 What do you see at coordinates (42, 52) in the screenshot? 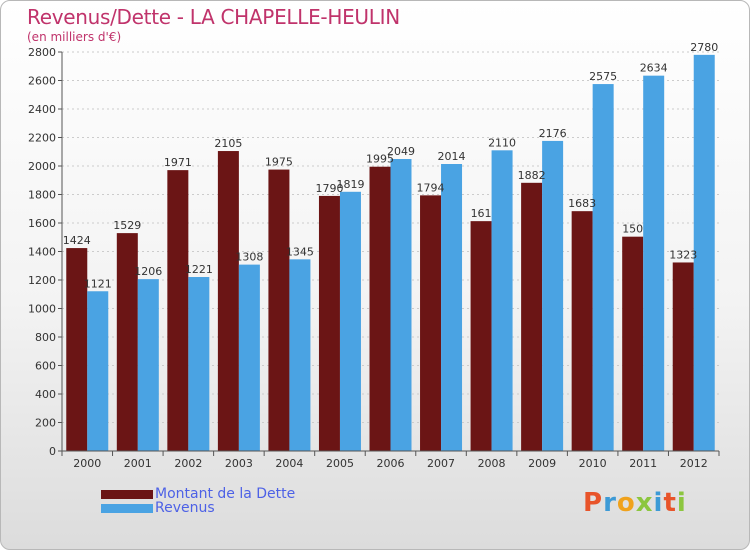
I see `y-tick-label: 2800` at bounding box center [42, 52].